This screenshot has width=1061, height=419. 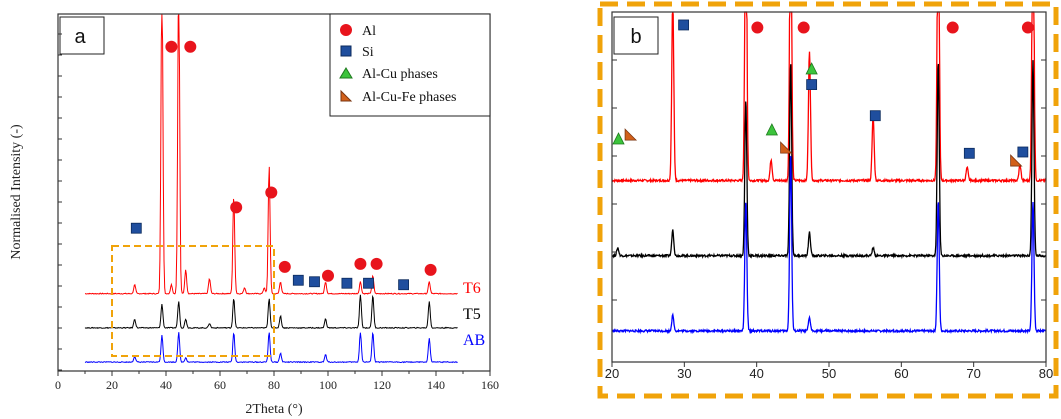 I want to click on x-tick-label: 50, so click(x=829, y=373).